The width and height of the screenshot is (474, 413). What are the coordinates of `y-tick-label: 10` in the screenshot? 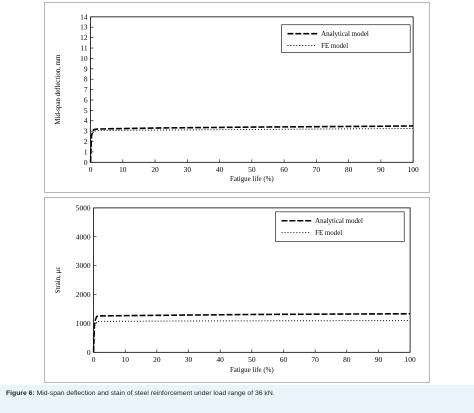 It's located at (84, 58).